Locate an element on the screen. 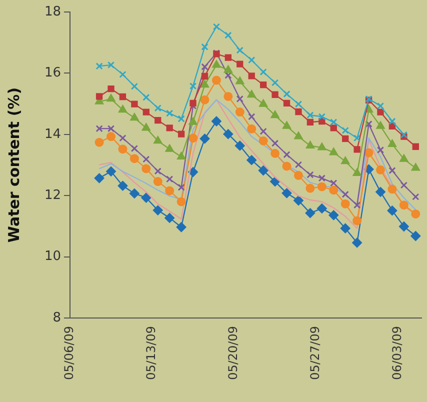 This screenshot has height=402, width=427. y-tick-label: 18 is located at coordinates (52, 12).